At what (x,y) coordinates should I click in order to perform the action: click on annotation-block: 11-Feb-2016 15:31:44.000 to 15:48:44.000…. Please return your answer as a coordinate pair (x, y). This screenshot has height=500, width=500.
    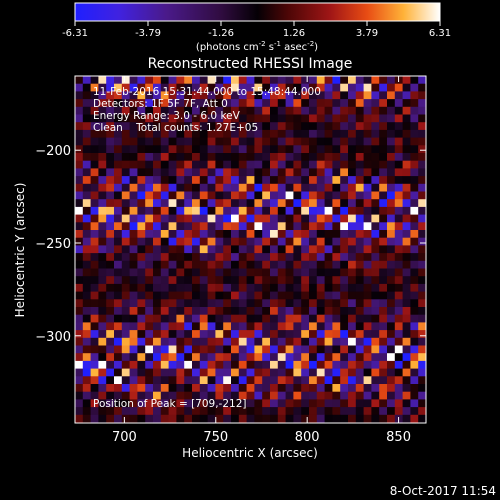
    Looking at the image, I should click on (207, 110).